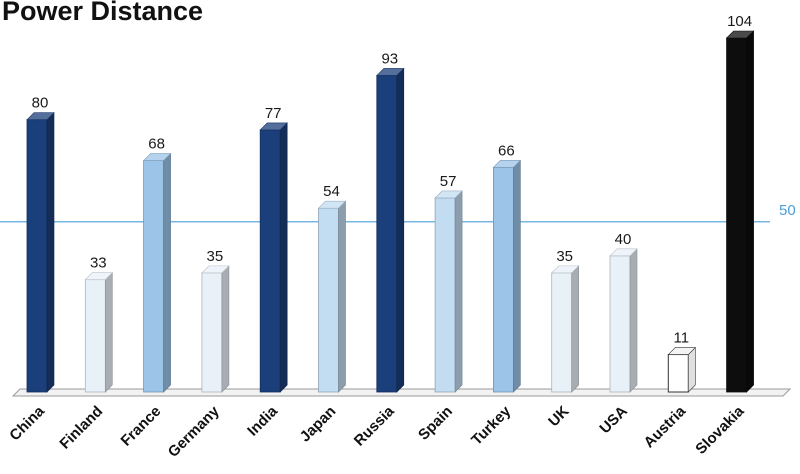  Describe the element at coordinates (682, 338) in the screenshot. I see `value-label: 11` at that location.